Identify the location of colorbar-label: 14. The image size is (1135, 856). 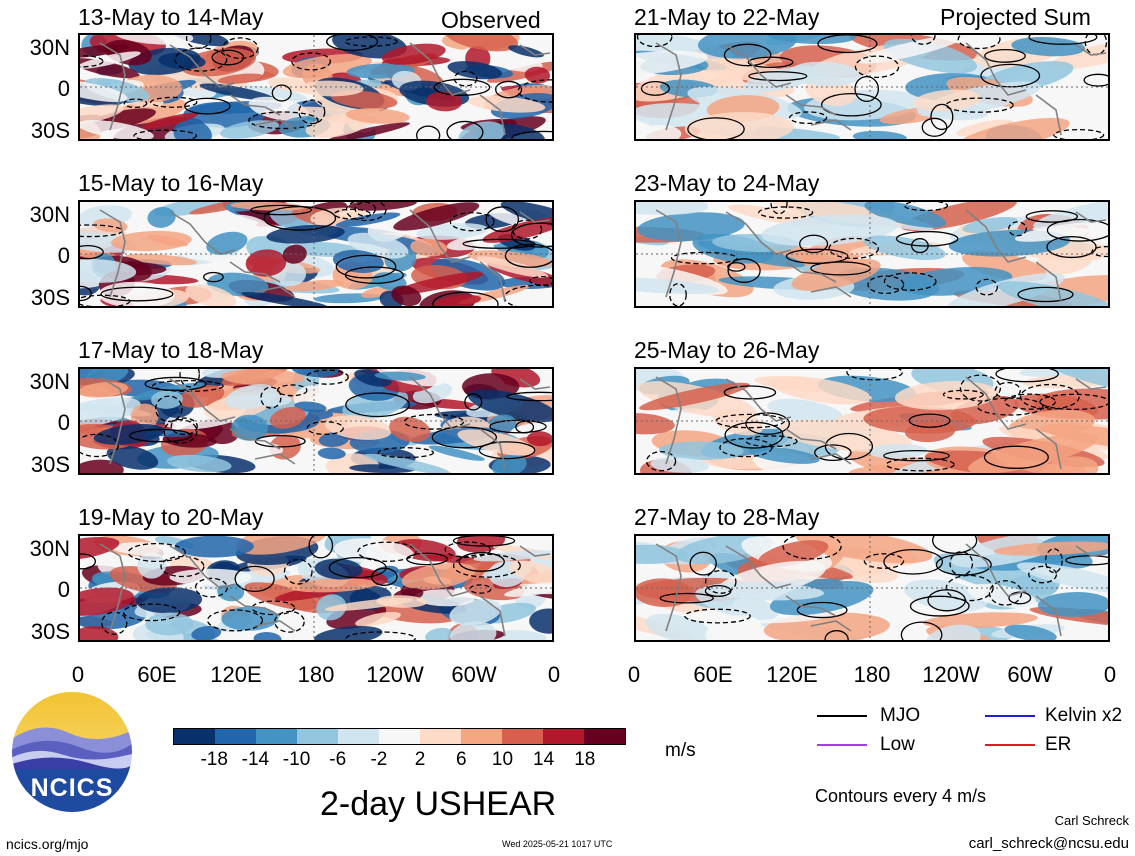
(544, 759).